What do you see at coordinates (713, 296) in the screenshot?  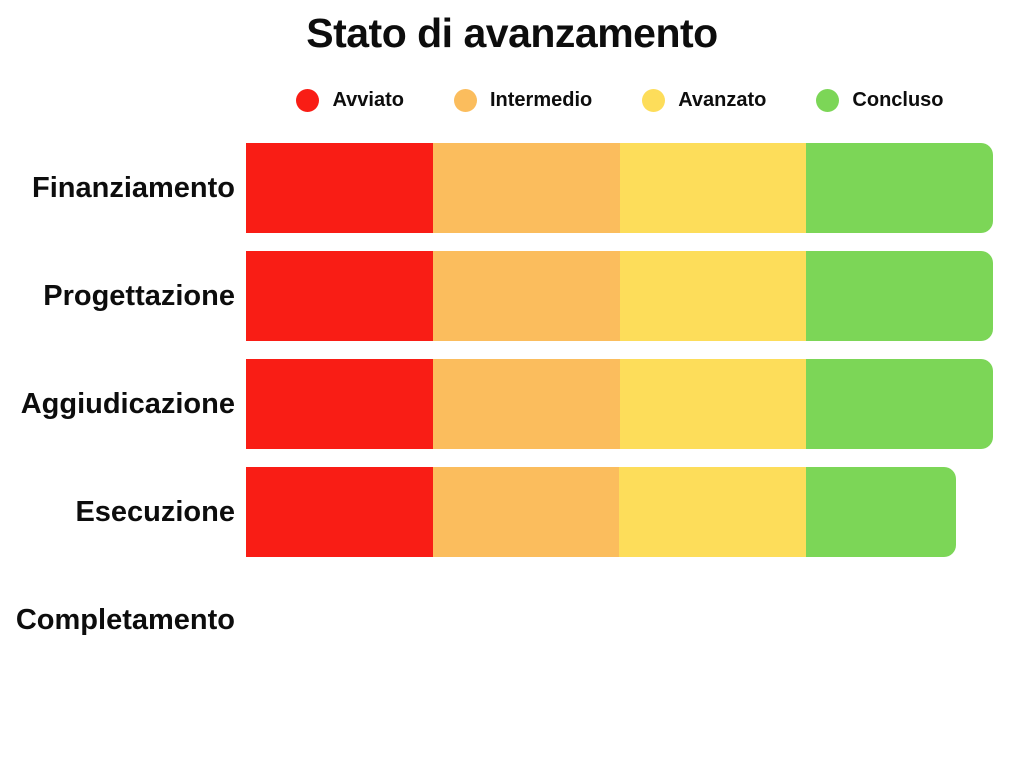 I see `bar-segment-progettazione-avanzato` at bounding box center [713, 296].